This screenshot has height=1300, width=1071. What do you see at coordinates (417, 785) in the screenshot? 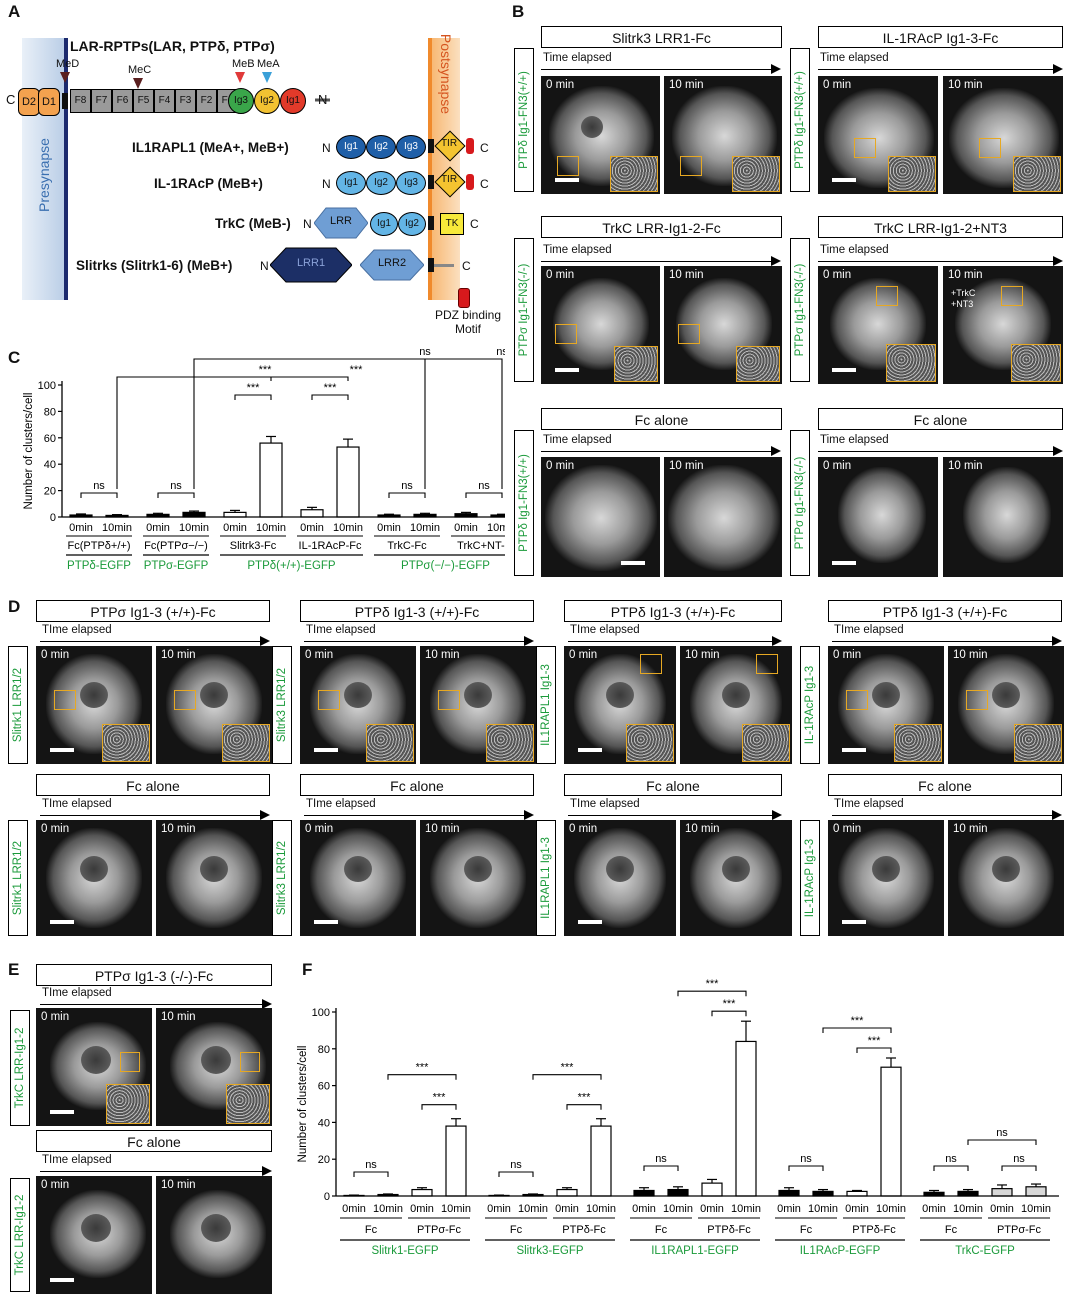
I see `d-fc-title-2: Fc alone` at bounding box center [417, 785].